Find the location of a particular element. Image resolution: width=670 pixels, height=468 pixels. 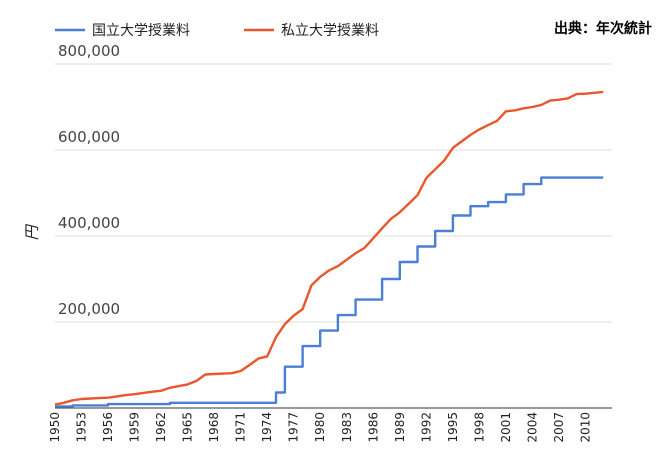

x-tick-label: 1995 is located at coordinates (453, 427).